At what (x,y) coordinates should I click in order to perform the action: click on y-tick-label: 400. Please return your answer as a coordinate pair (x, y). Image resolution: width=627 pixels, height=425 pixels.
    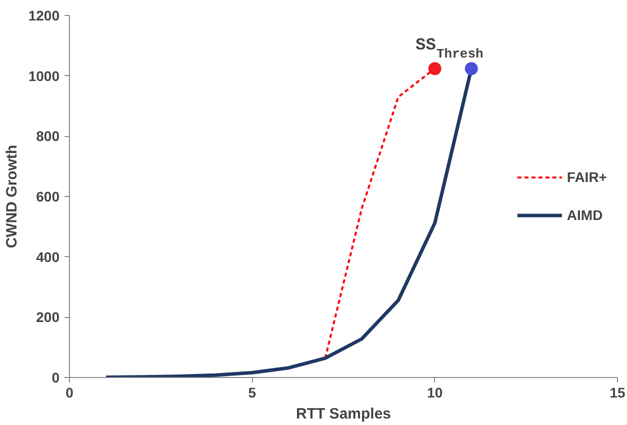
    Looking at the image, I should click on (48, 256).